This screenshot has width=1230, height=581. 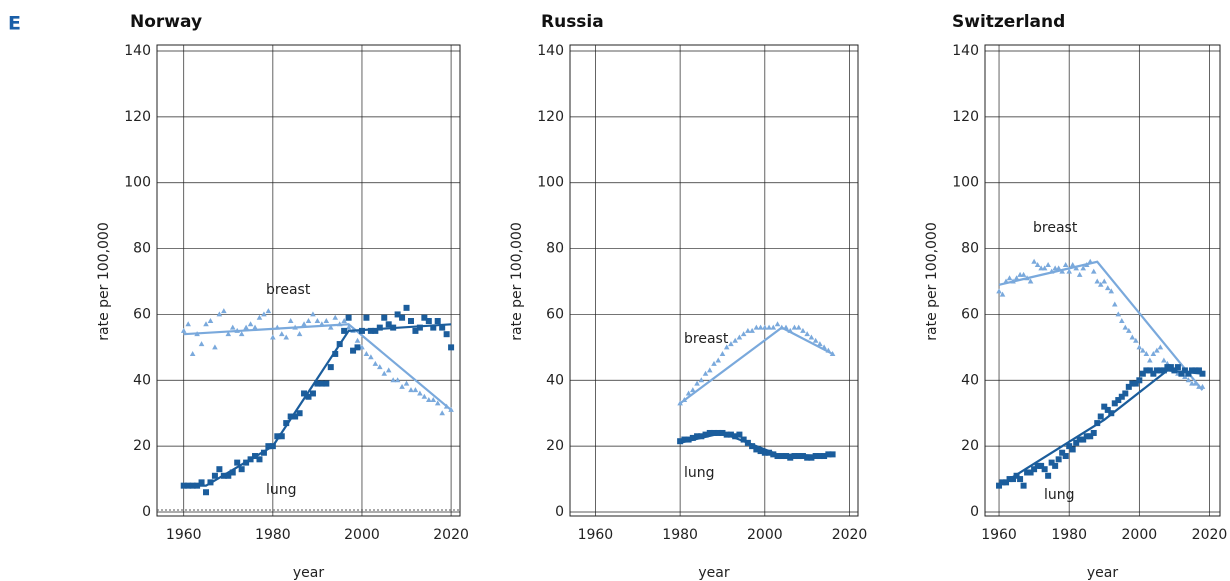 What do you see at coordinates (137, 51) in the screenshot?
I see `y-tick-label: 140` at bounding box center [137, 51].